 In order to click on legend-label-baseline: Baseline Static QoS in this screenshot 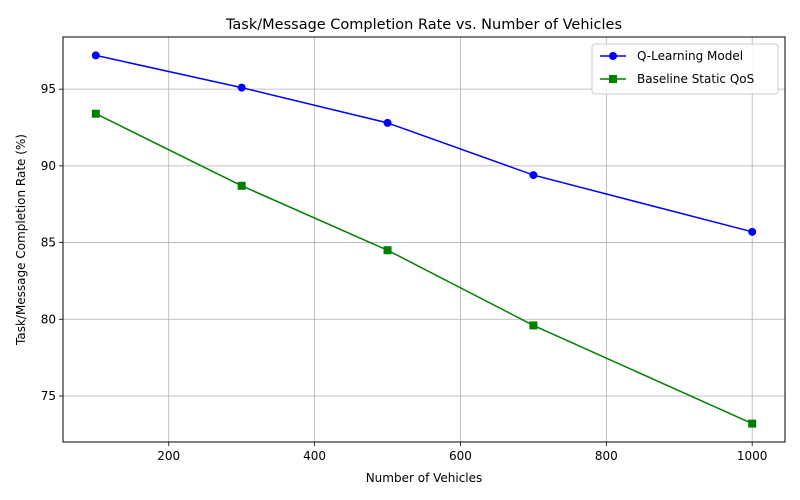, I will do `click(695, 79)`.